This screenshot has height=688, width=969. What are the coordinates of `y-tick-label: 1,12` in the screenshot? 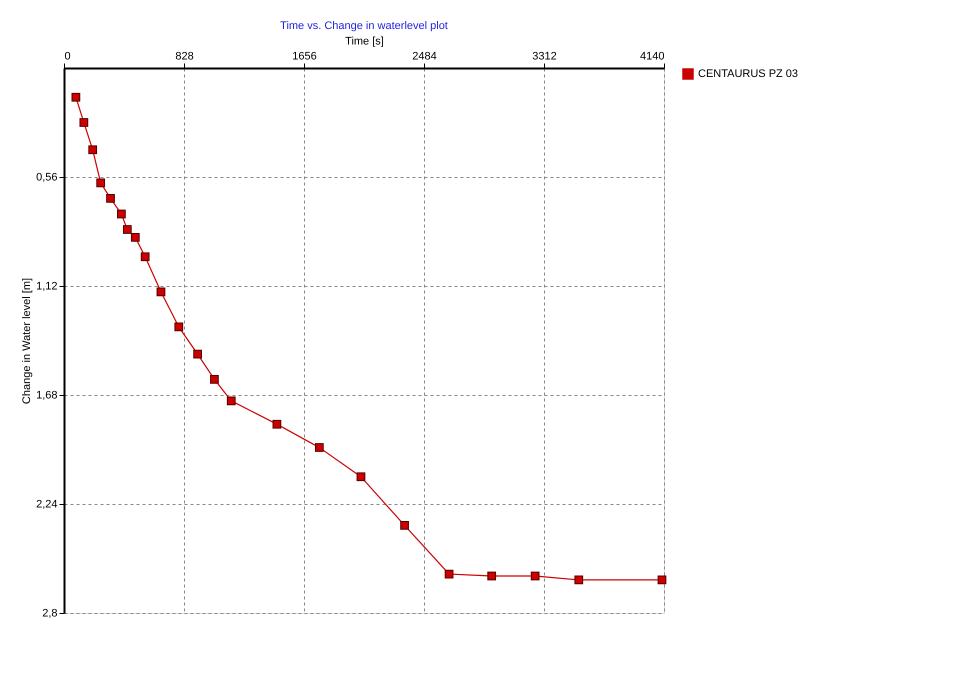 It's located at (47, 286).